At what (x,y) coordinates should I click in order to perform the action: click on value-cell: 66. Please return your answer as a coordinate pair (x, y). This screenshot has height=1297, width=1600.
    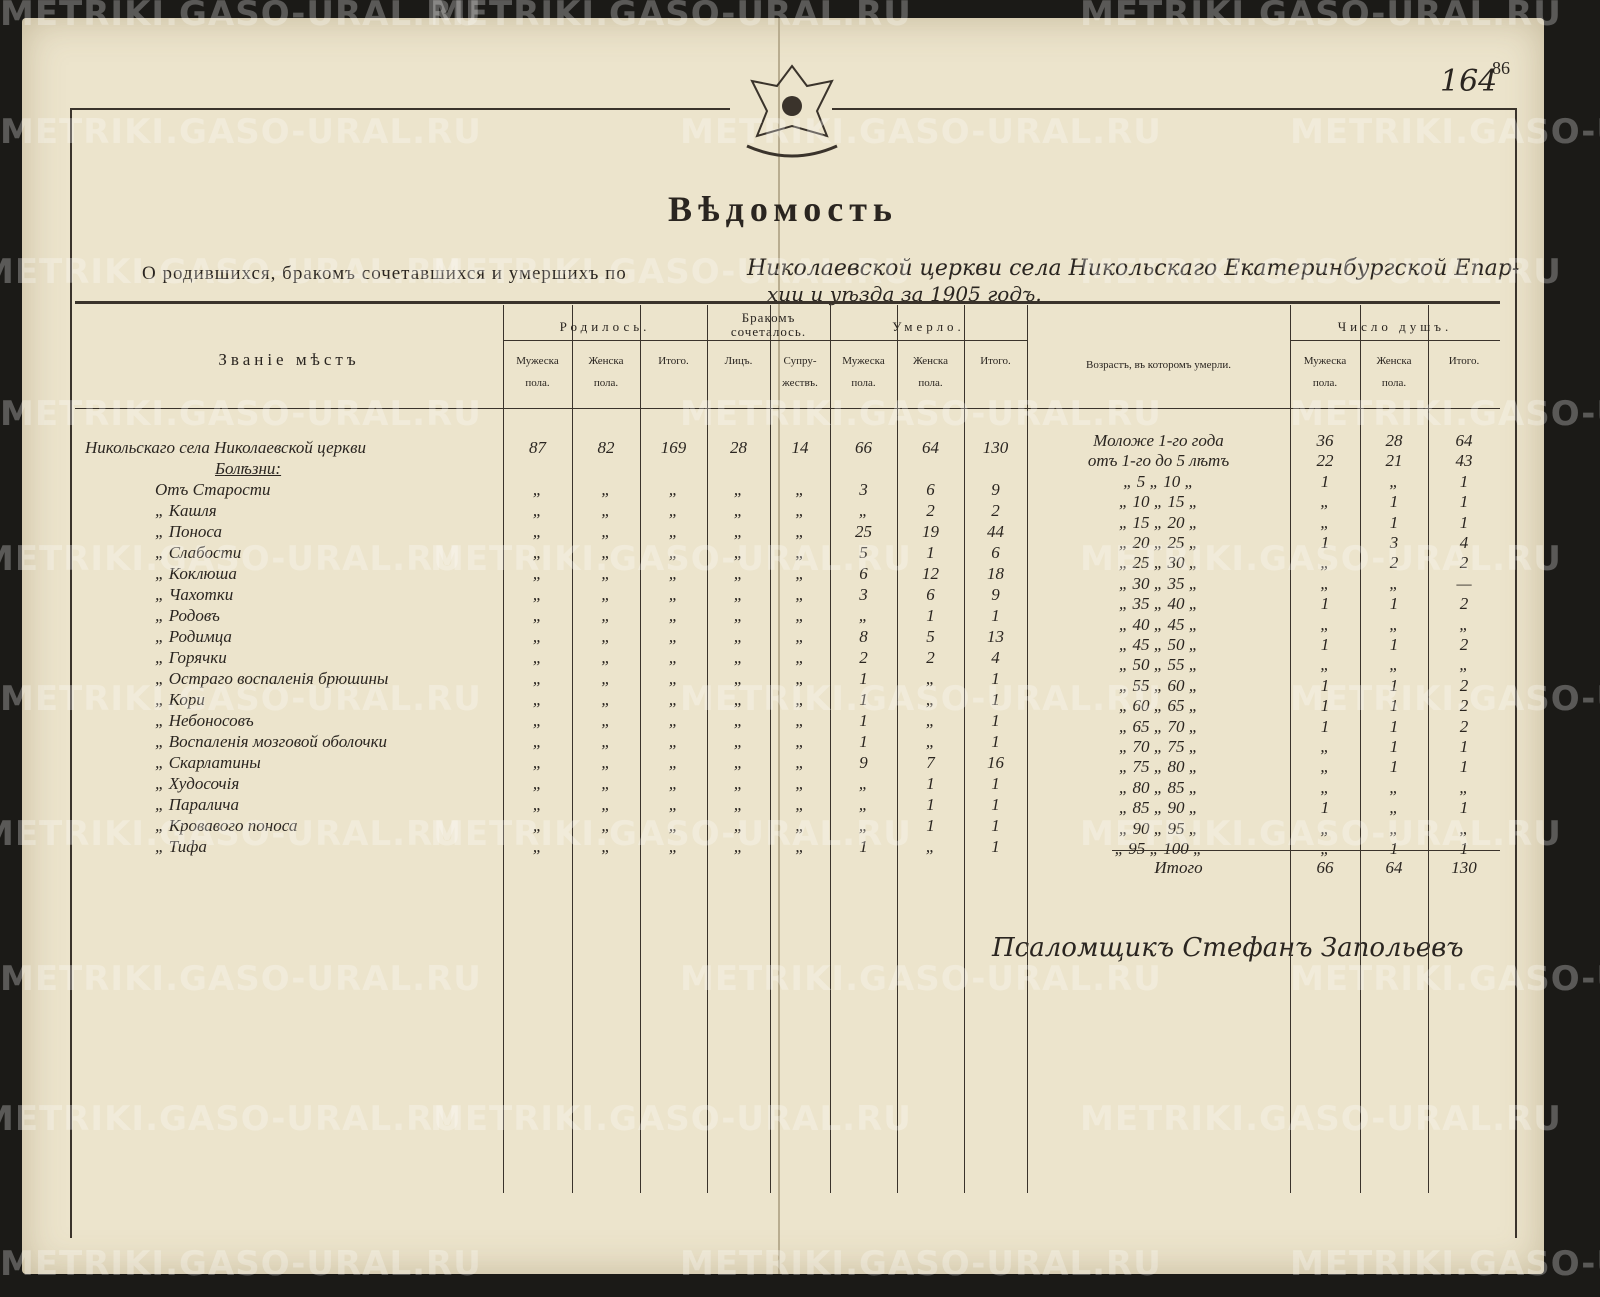
    Looking at the image, I should click on (863, 447).